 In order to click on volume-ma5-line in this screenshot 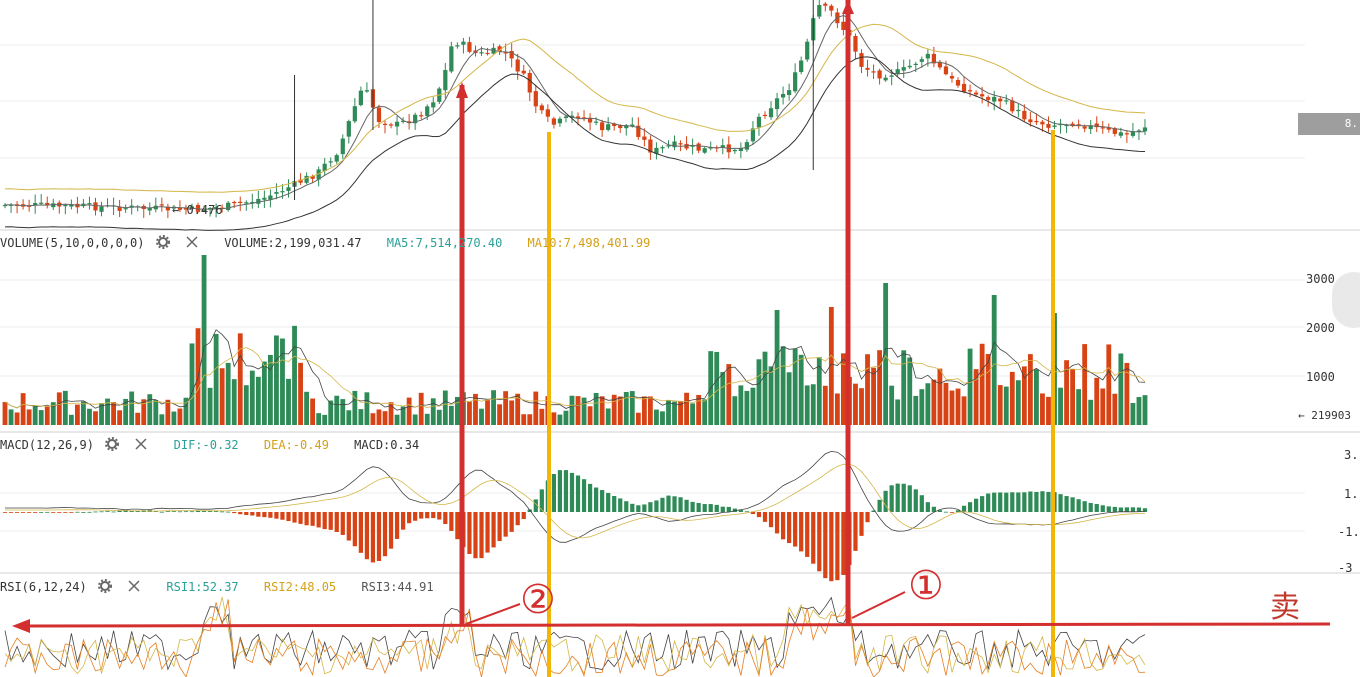, I will do `click(575, 370)`.